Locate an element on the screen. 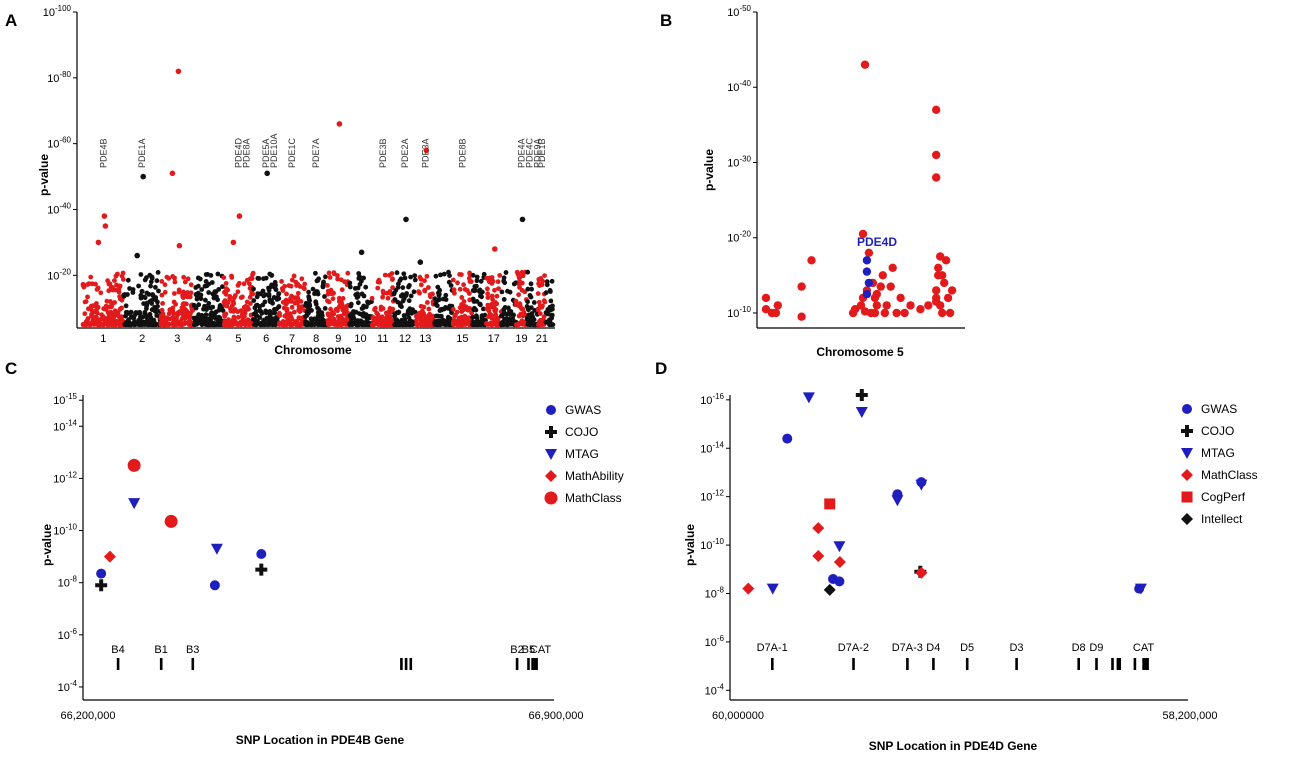 This screenshot has width=1300, height=765. legend-cogperf-label: CogPerf is located at coordinates (1223, 497).